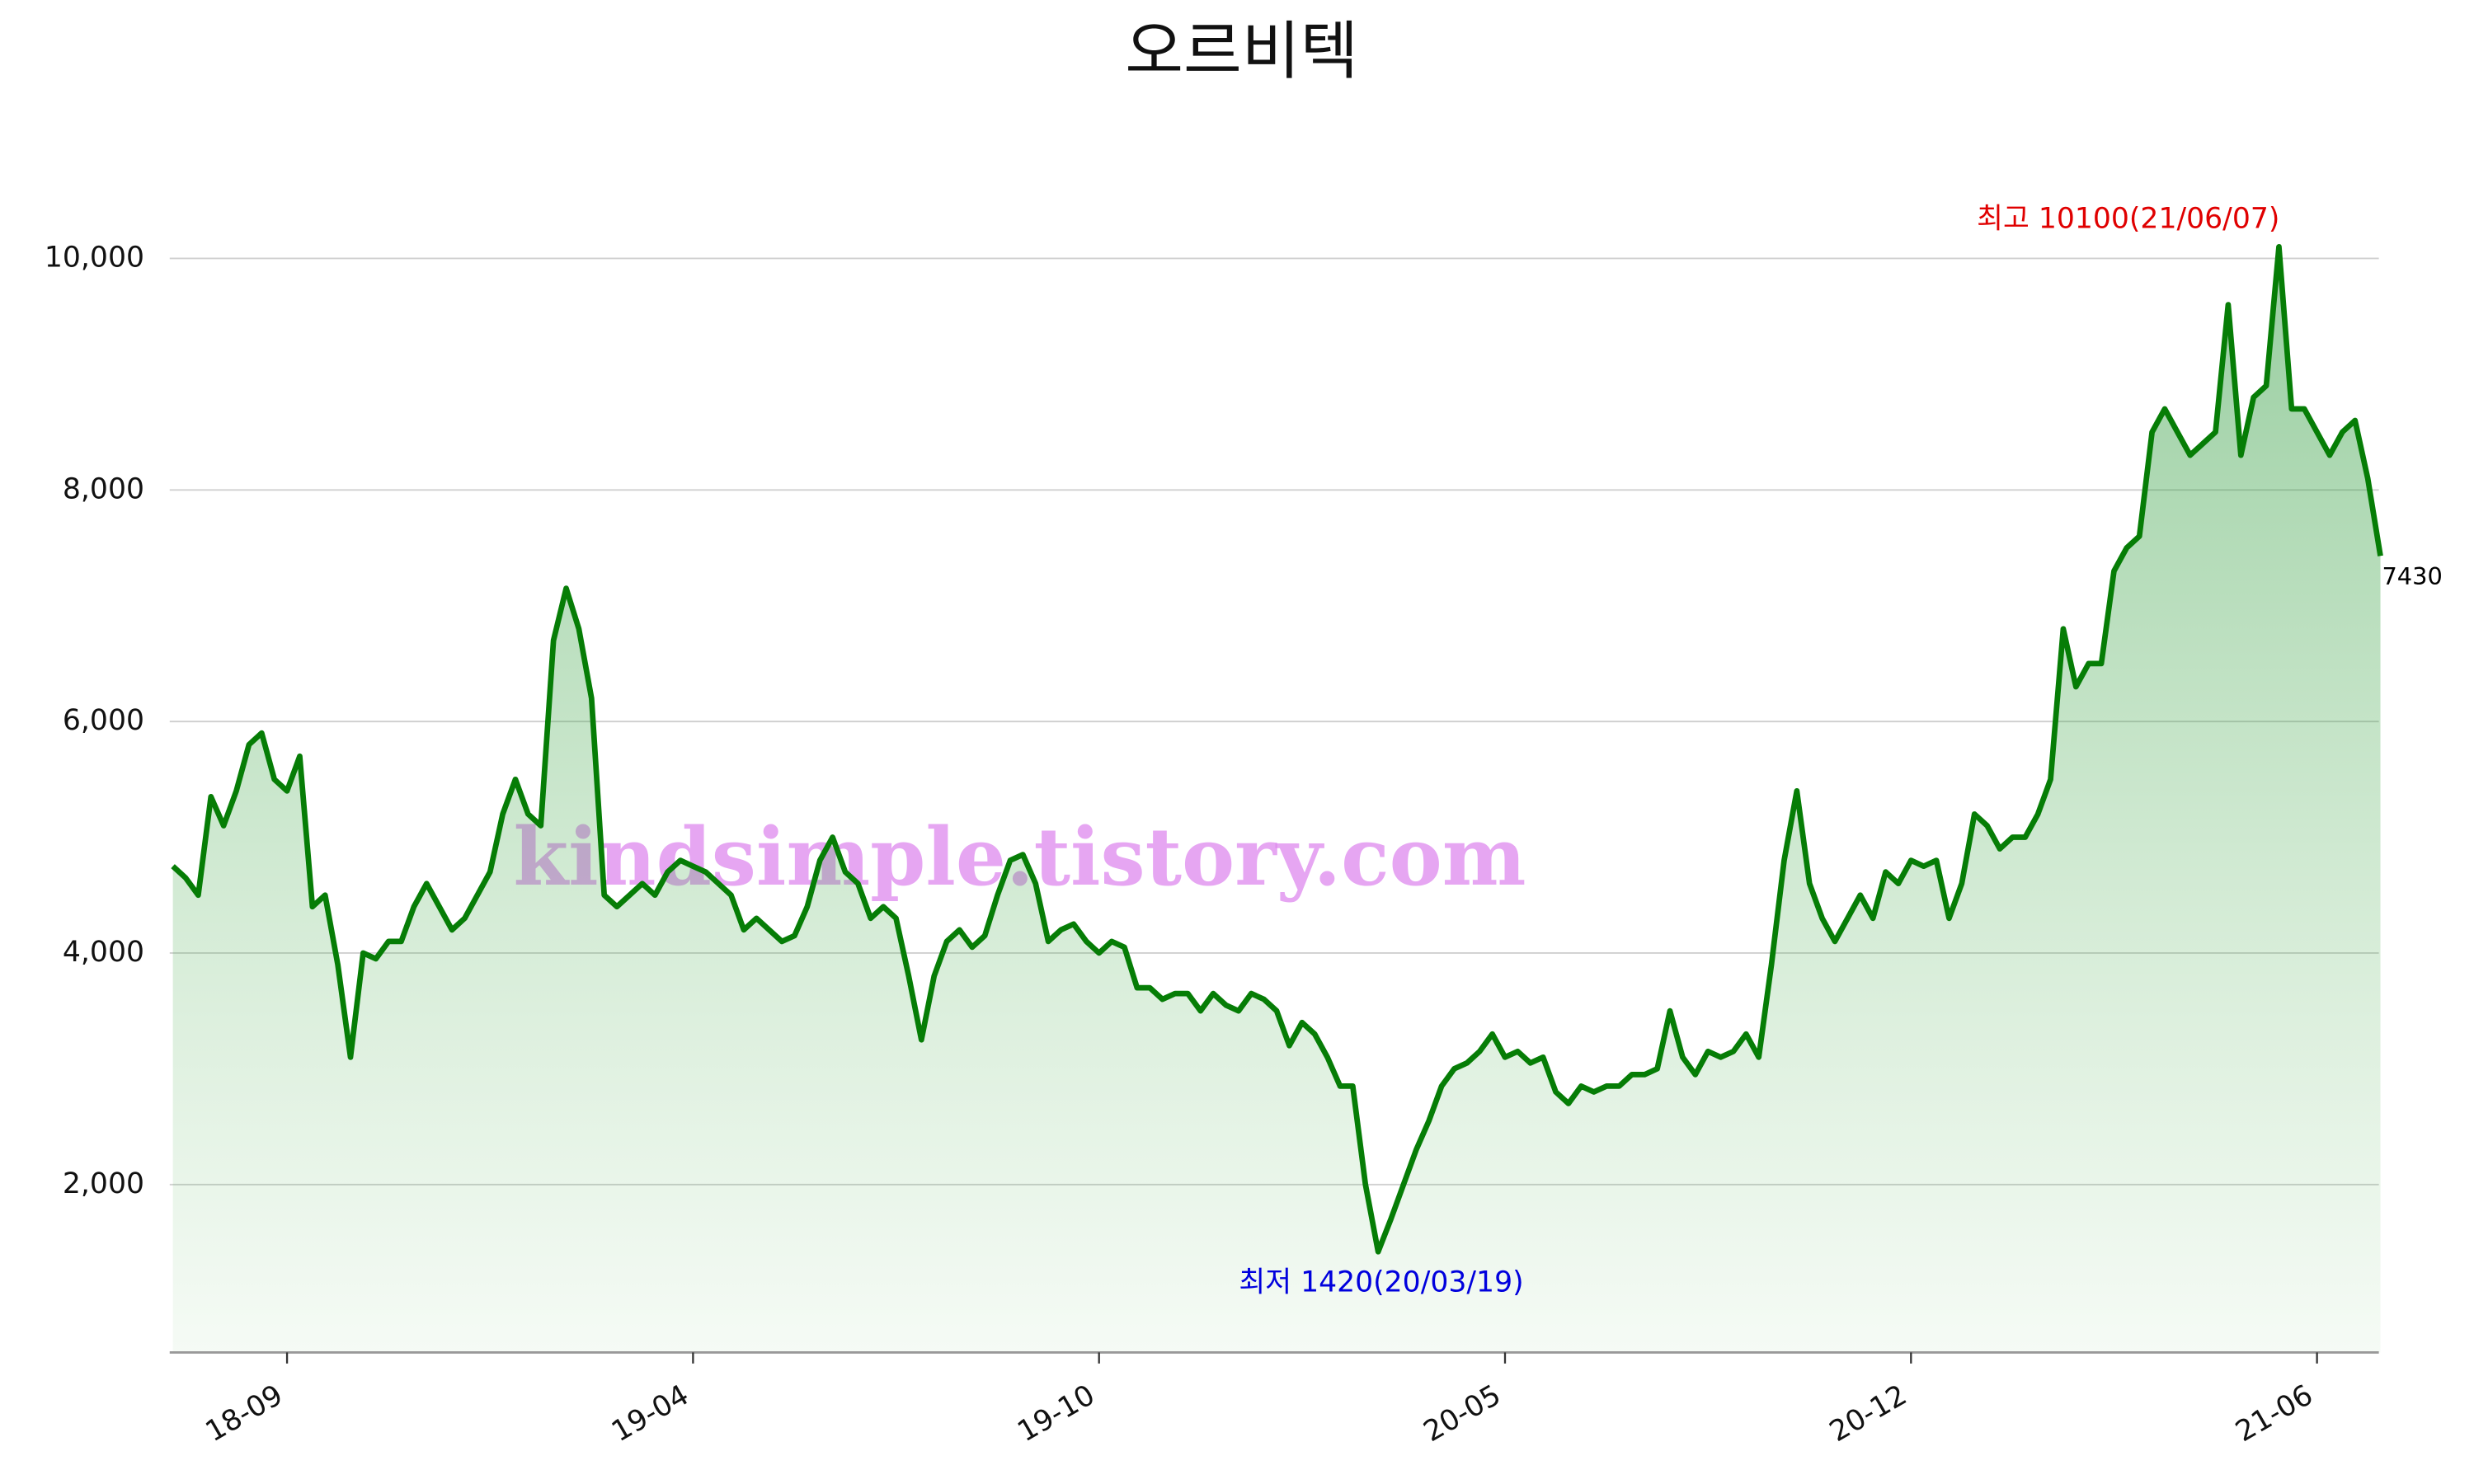  Describe the element at coordinates (103, 1183) in the screenshot. I see `y-tick-label: 2,000` at that location.